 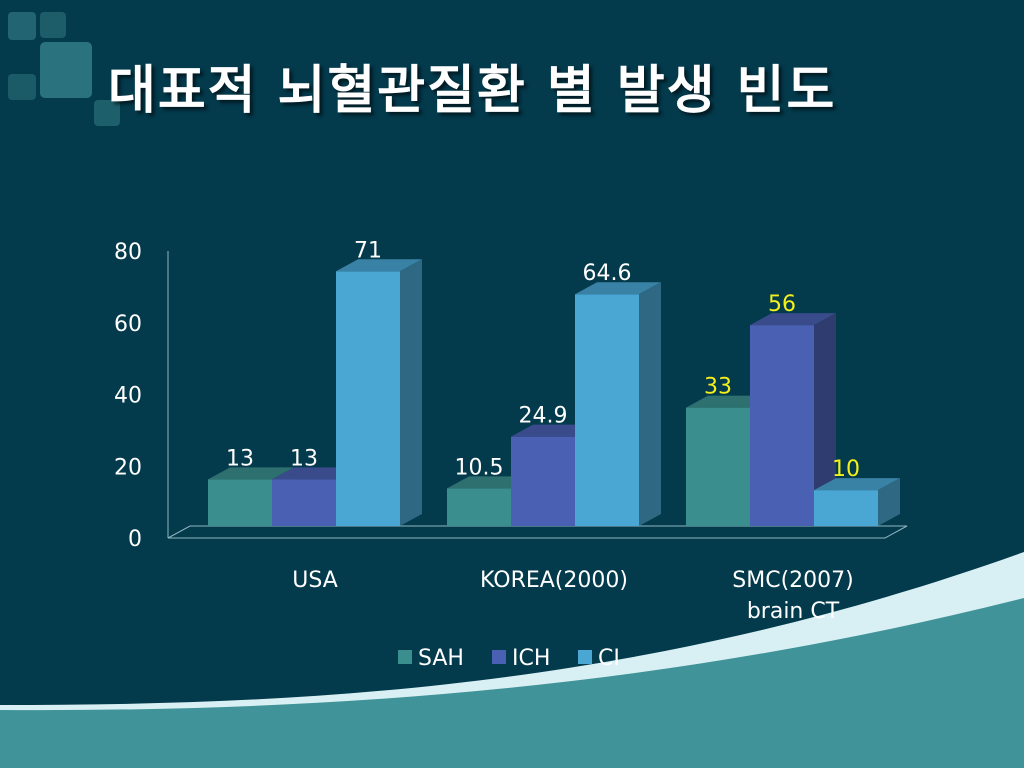 What do you see at coordinates (792, 580) in the screenshot?
I see `x-category-label: SMC(2007)` at bounding box center [792, 580].